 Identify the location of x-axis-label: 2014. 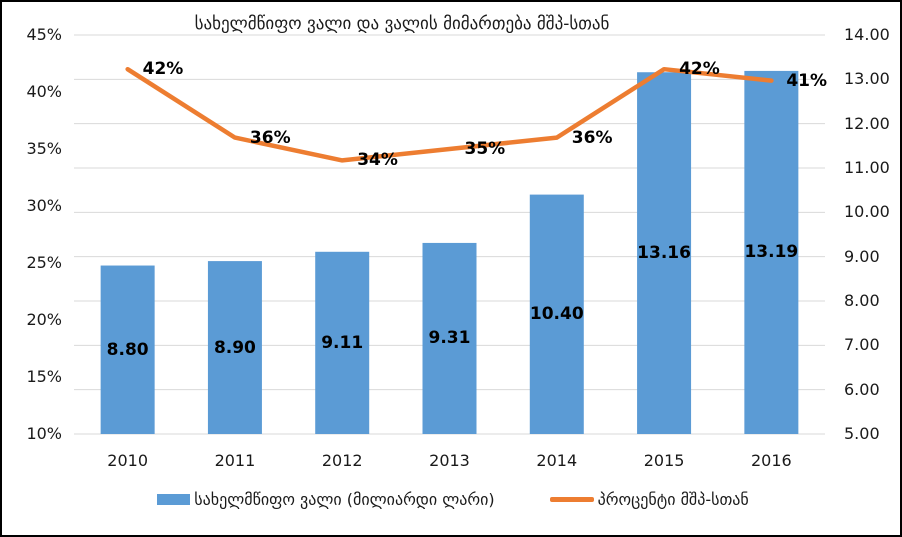
(557, 460).